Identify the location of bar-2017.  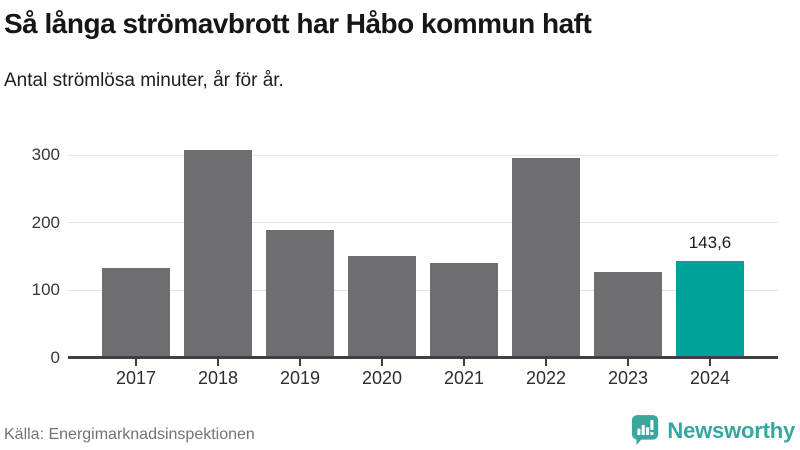
(136, 313).